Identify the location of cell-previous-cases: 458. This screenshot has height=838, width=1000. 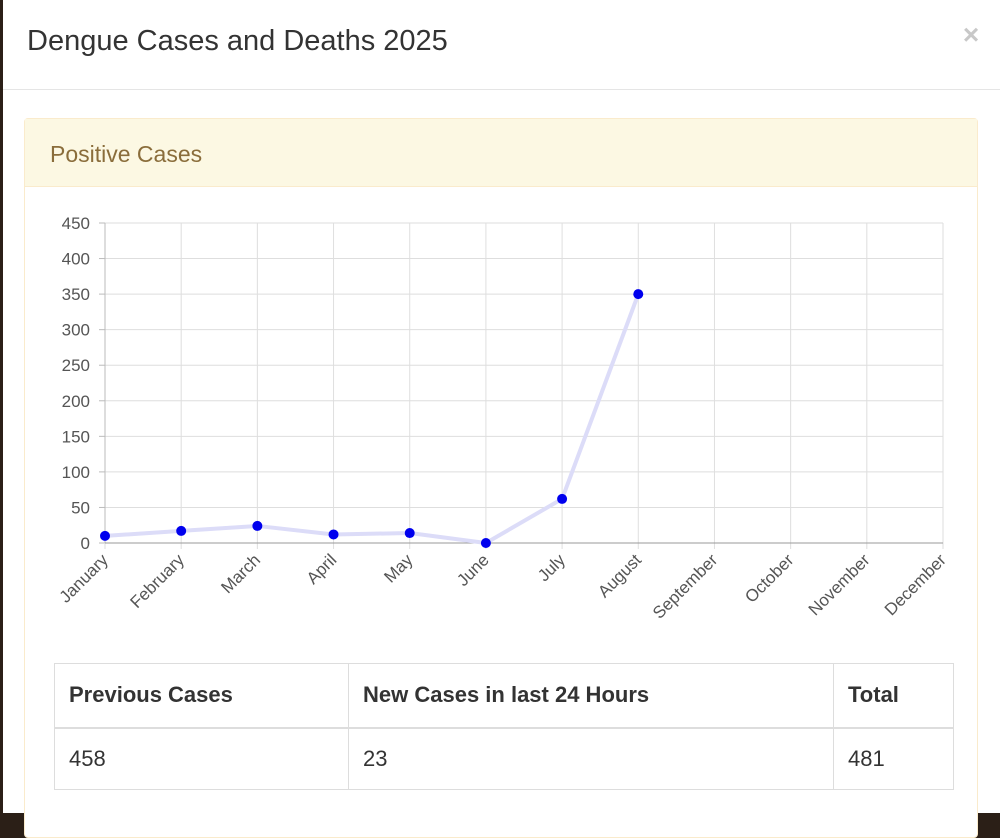
(201, 758).